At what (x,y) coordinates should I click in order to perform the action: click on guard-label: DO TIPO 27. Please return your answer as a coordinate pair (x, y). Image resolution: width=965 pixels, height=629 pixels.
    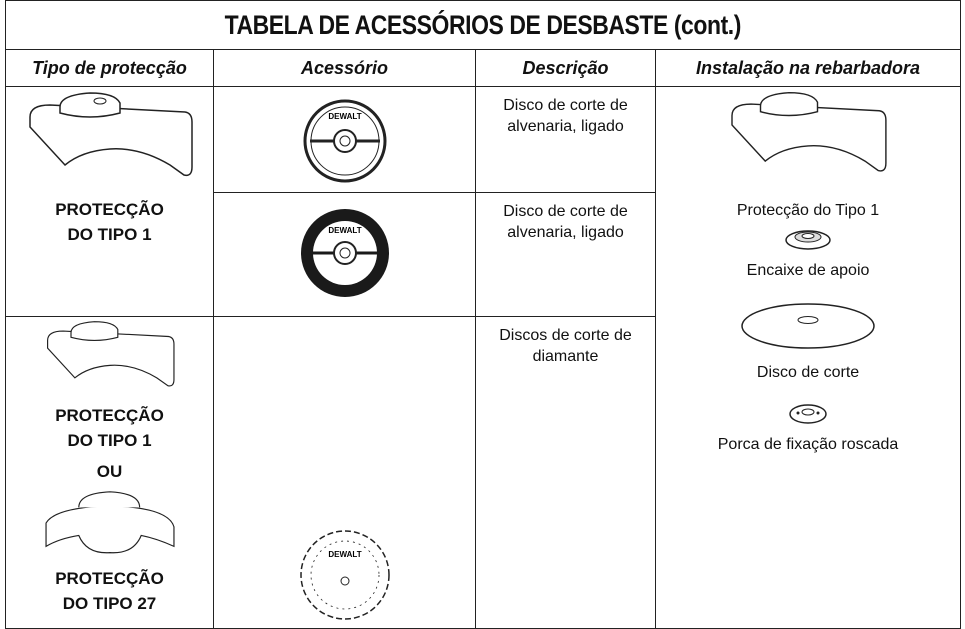
    Looking at the image, I should click on (109, 603).